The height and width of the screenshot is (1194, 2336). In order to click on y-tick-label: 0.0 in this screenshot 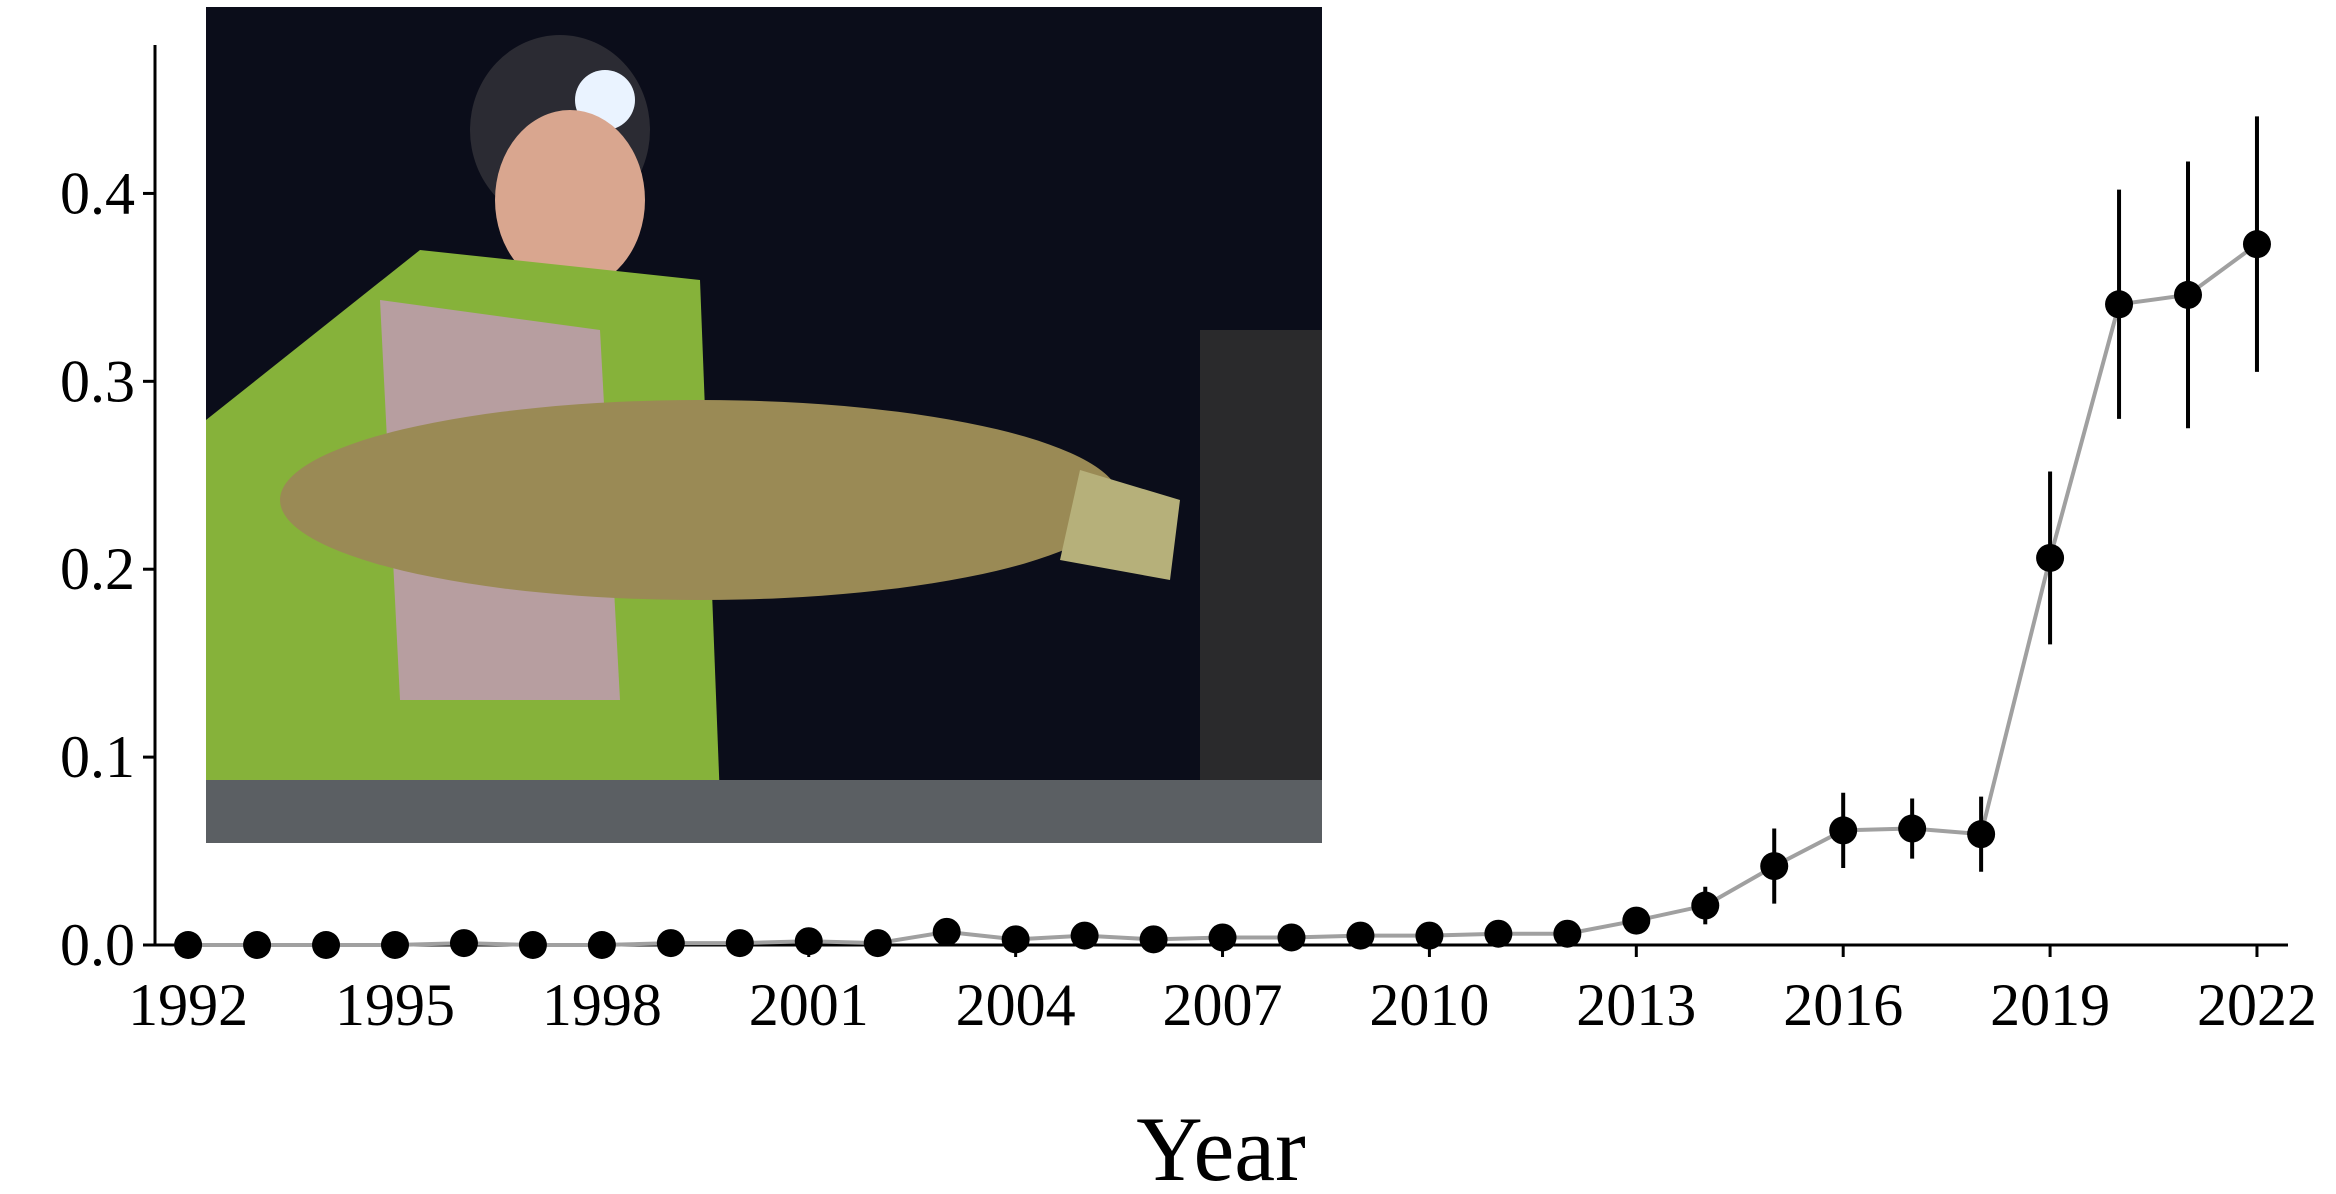, I will do `click(97, 945)`.